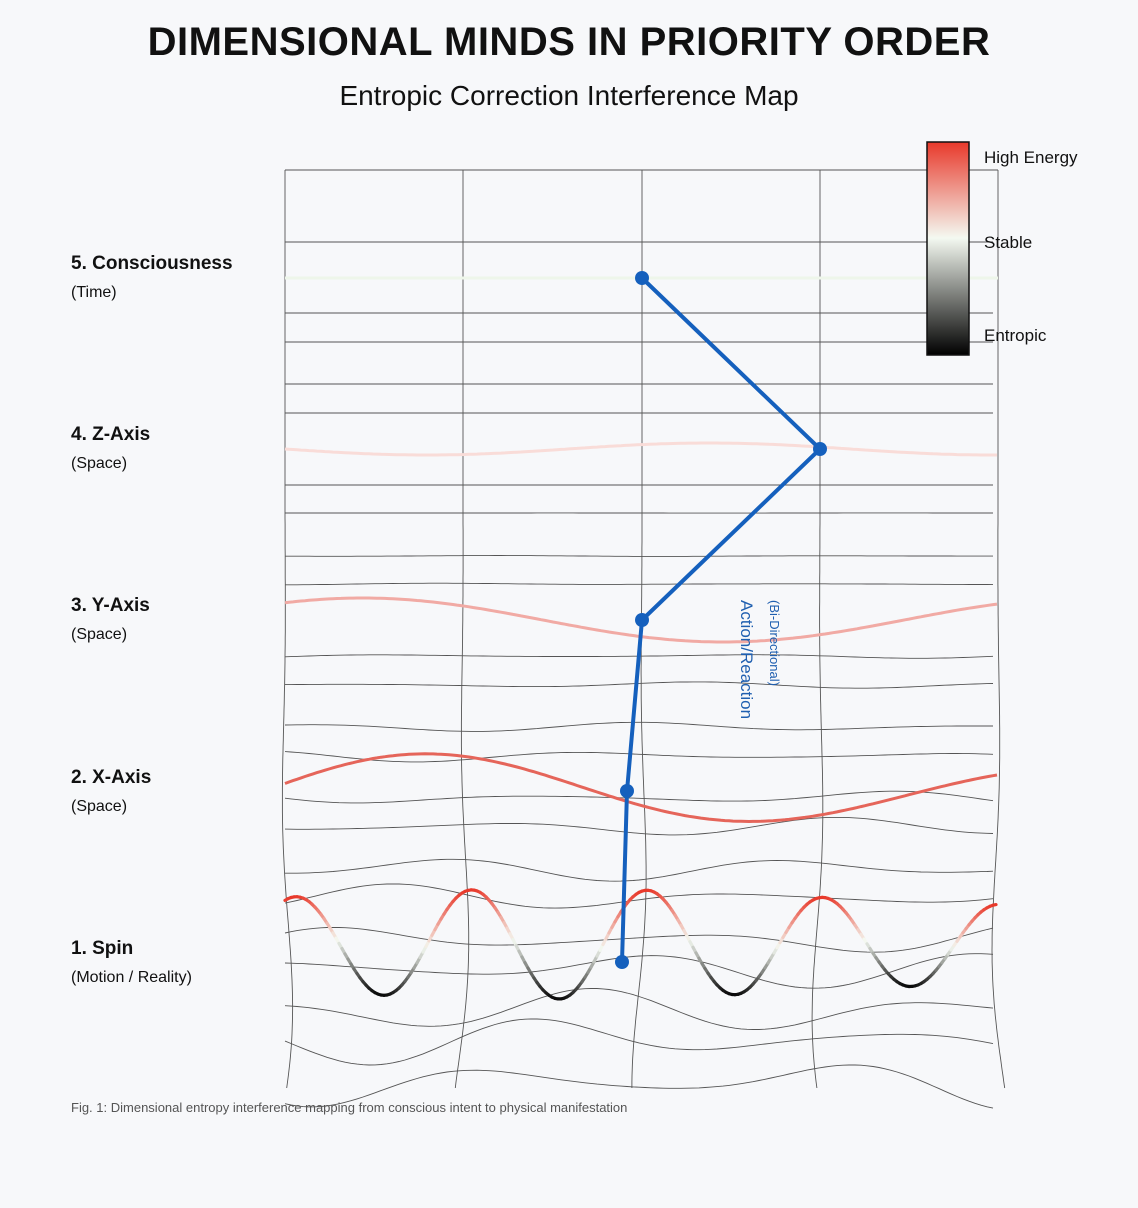 This screenshot has width=1138, height=1208. What do you see at coordinates (1008, 242) in the screenshot?
I see `legend-stable-label: Stable` at bounding box center [1008, 242].